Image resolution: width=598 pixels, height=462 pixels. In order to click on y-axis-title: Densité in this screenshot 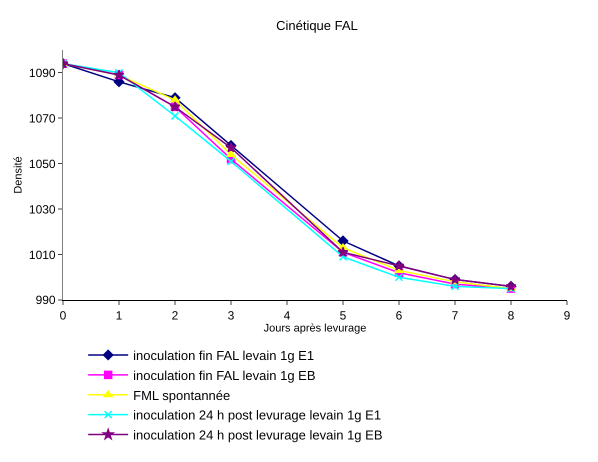, I will do `click(18, 175)`.